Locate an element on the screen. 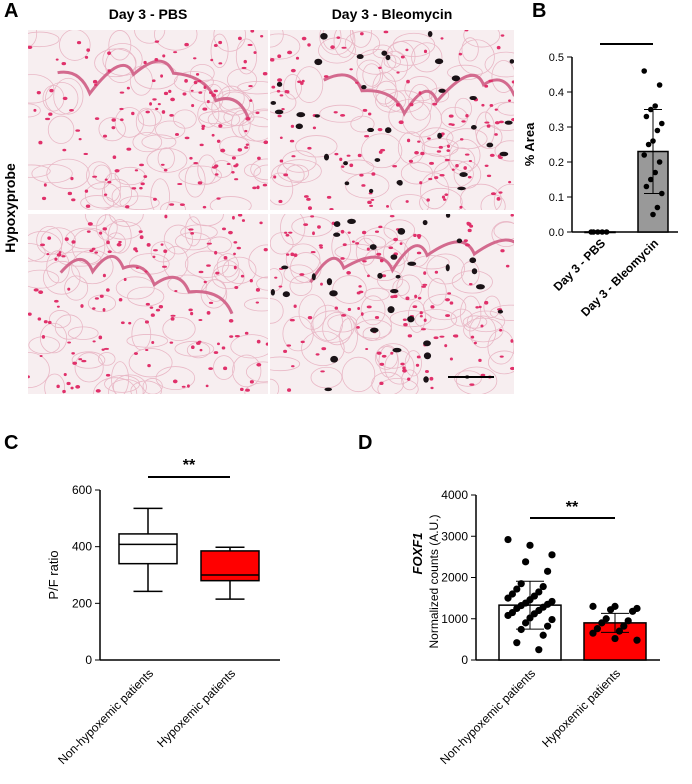 The image size is (692, 784). significance-label: *** is located at coordinates (626, 42).